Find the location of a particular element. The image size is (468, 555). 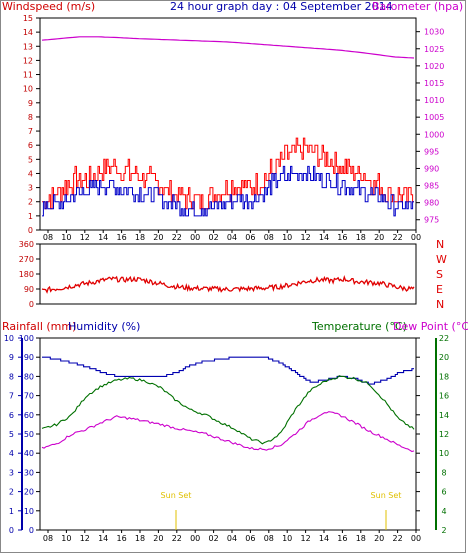

wind-x-tick-label: 06 is located at coordinates (250, 237).